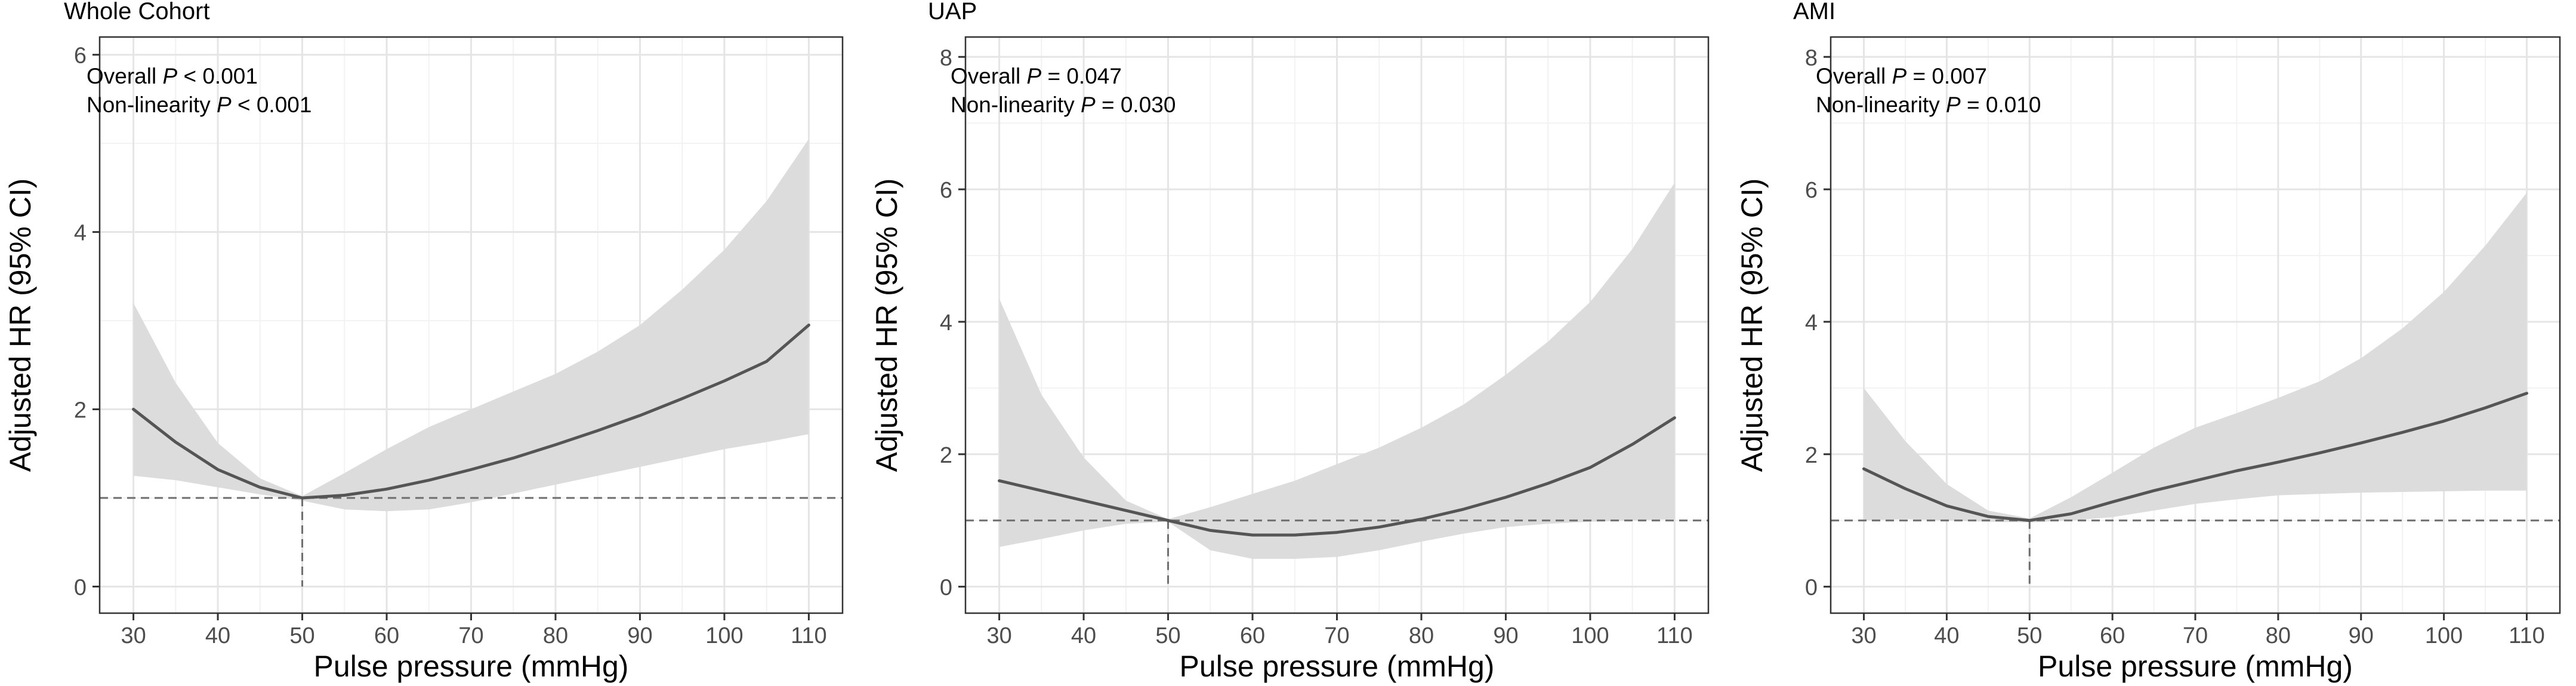 The height and width of the screenshot is (686, 2576). What do you see at coordinates (1081, 76) in the screenshot?
I see `annotation-value: = 0.047` at bounding box center [1081, 76].